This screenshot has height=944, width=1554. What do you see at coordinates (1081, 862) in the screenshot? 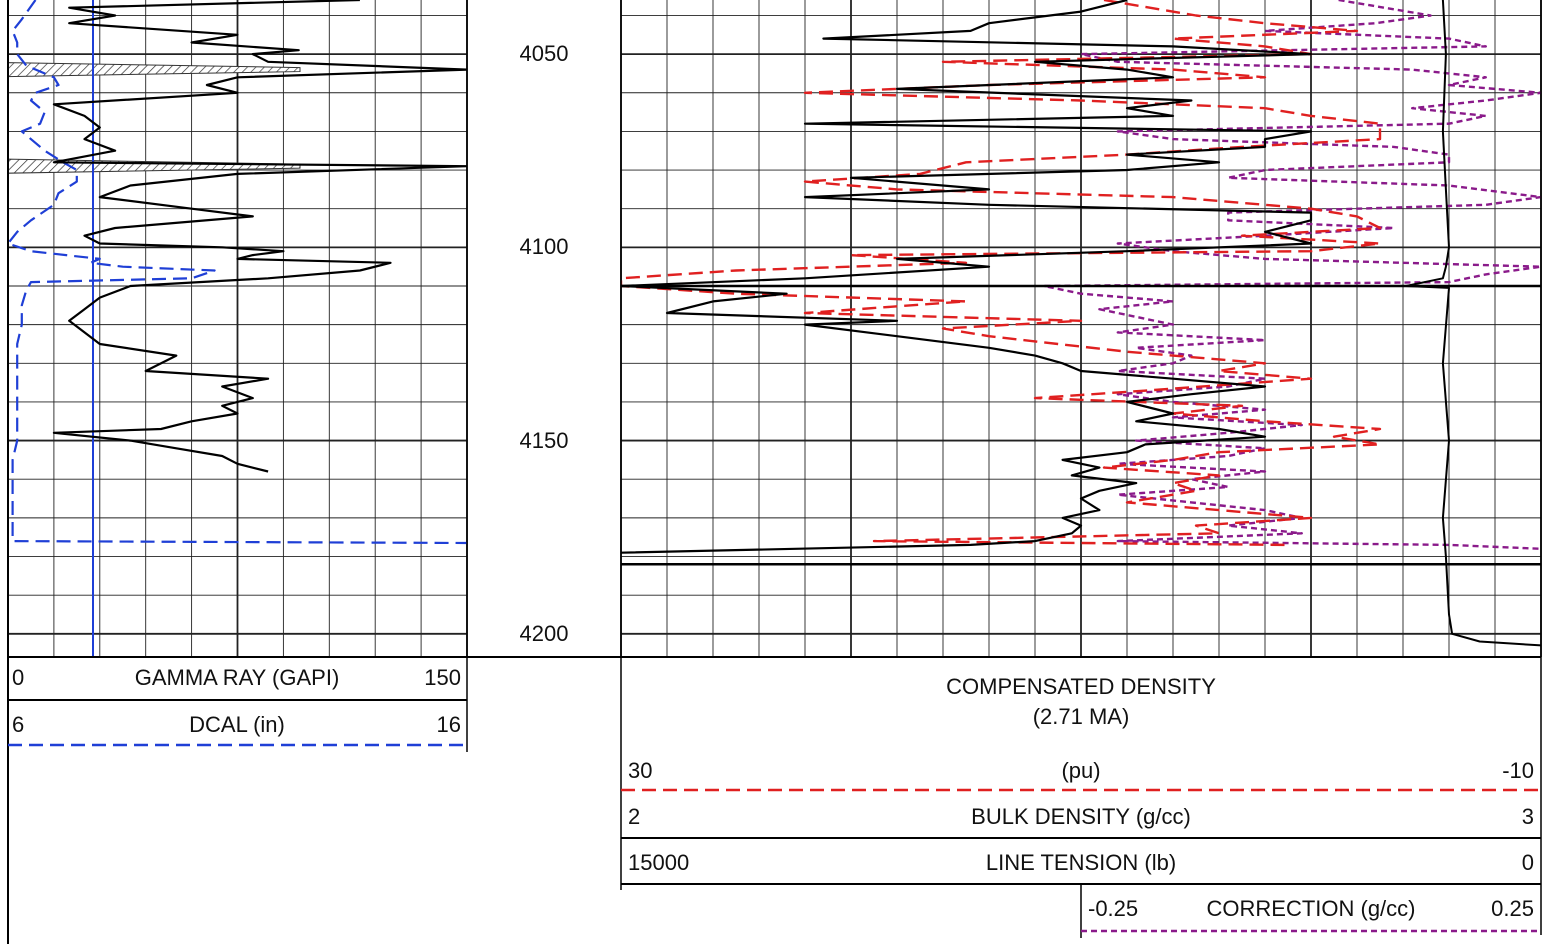
I see `tension-curve-name: LINE TENSION (lb)` at bounding box center [1081, 862].